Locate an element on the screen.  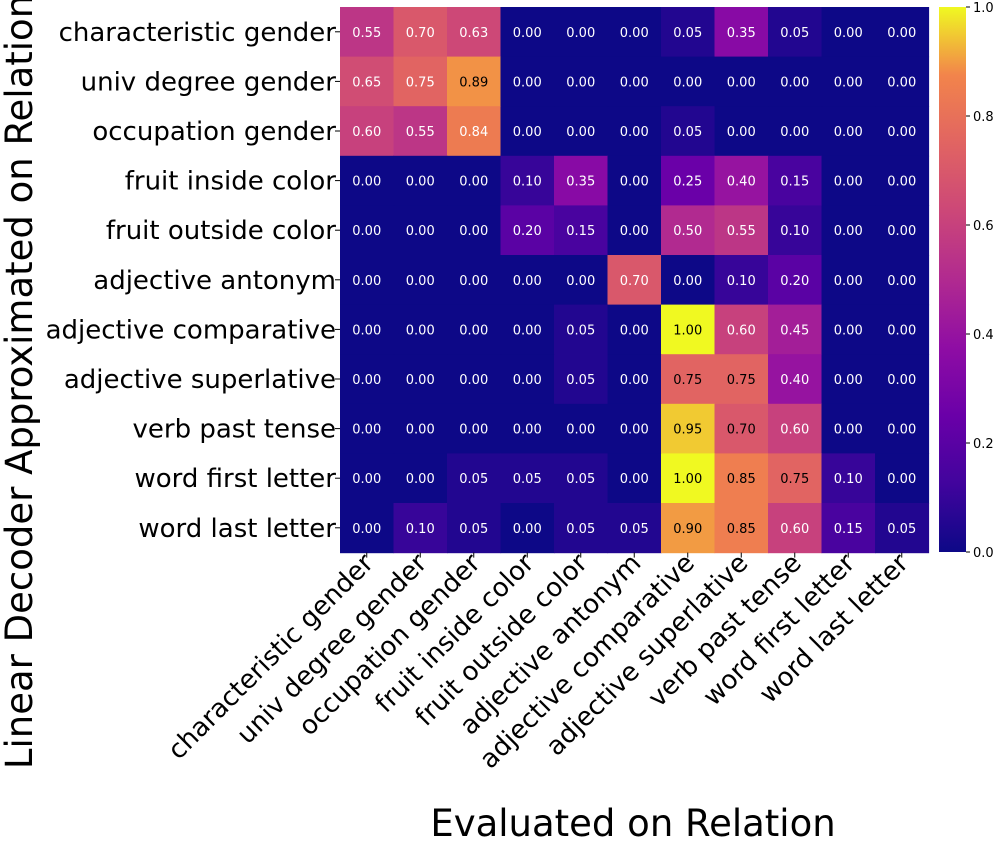
colorbar-tick-label: 0.2 is located at coordinates (983, 444).